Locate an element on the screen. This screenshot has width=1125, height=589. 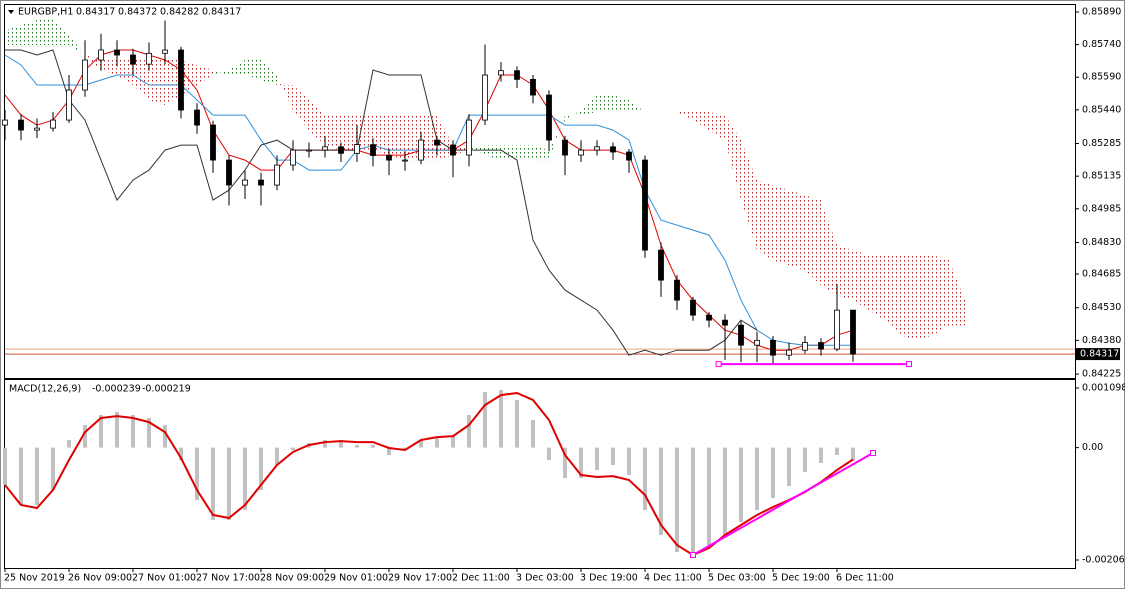
x-tick-label: 26 Nov 09:00 is located at coordinates (100, 578).